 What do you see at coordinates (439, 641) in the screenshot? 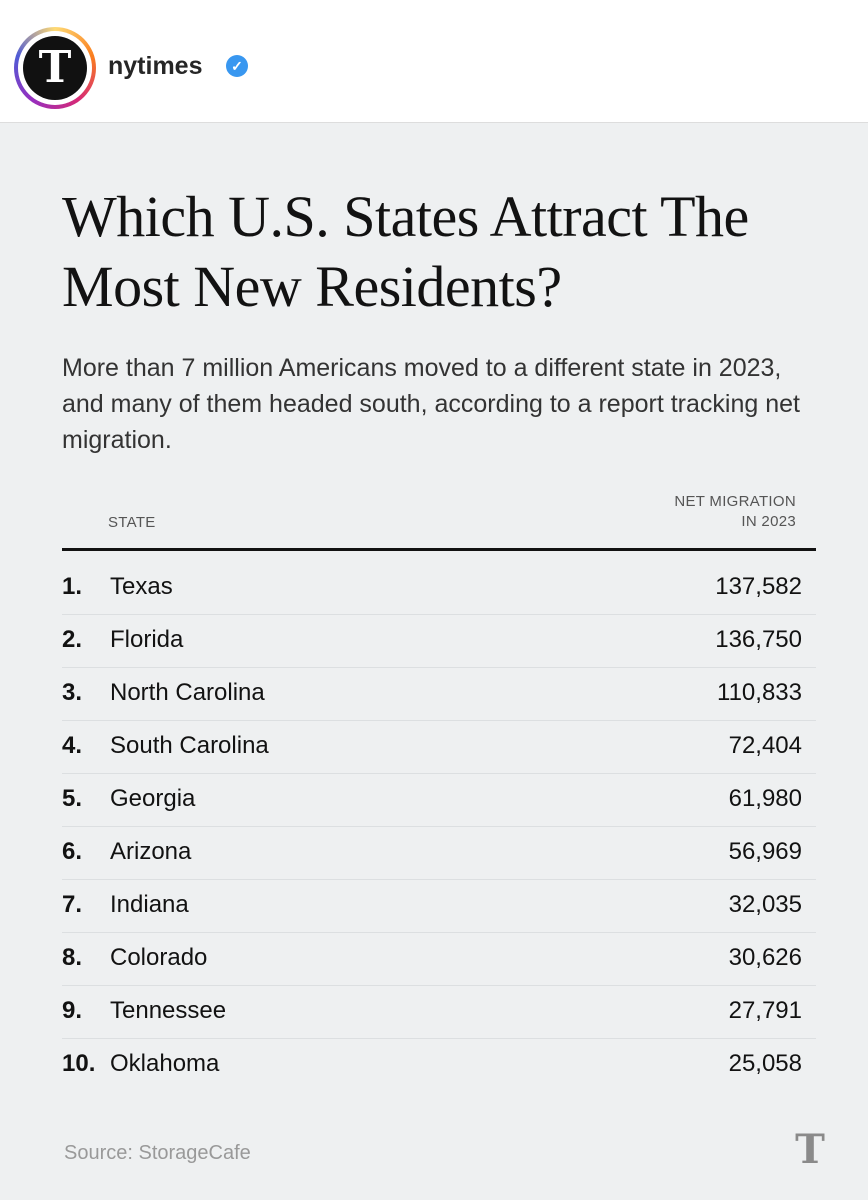
I see `table-row: 2. Florida 136,750` at bounding box center [439, 641].